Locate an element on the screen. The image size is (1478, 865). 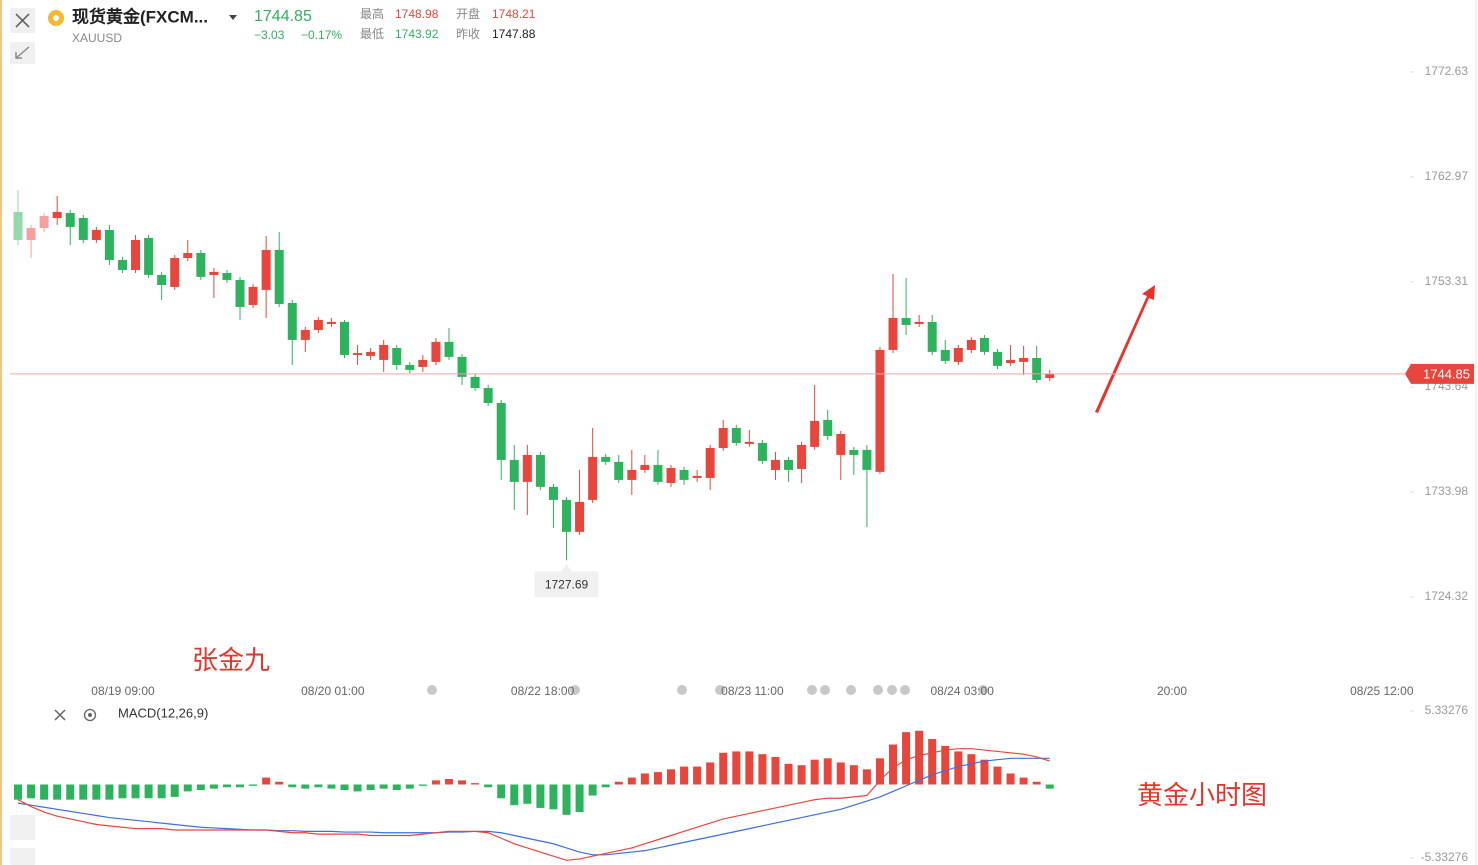
price-change: −3.03 is located at coordinates (269, 35).